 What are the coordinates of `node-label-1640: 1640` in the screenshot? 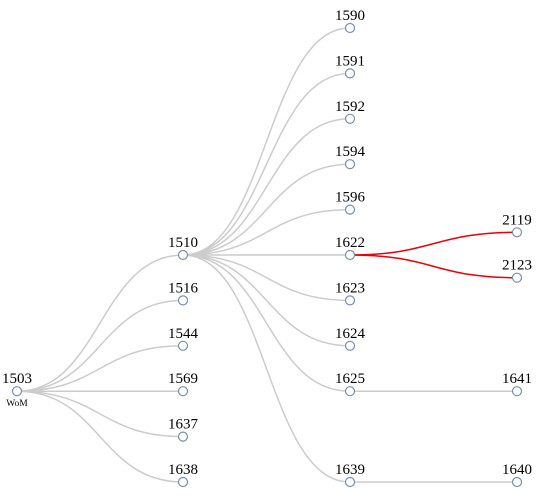 It's located at (517, 470).